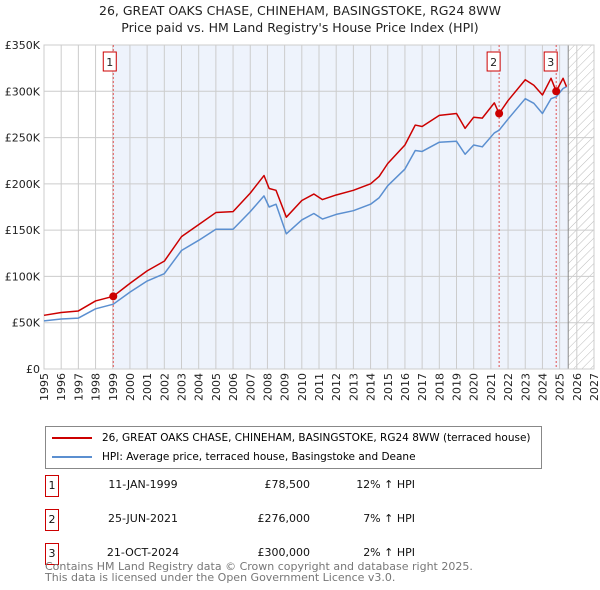 The image size is (600, 590). I want to click on sale-label: 1, so click(109, 62).